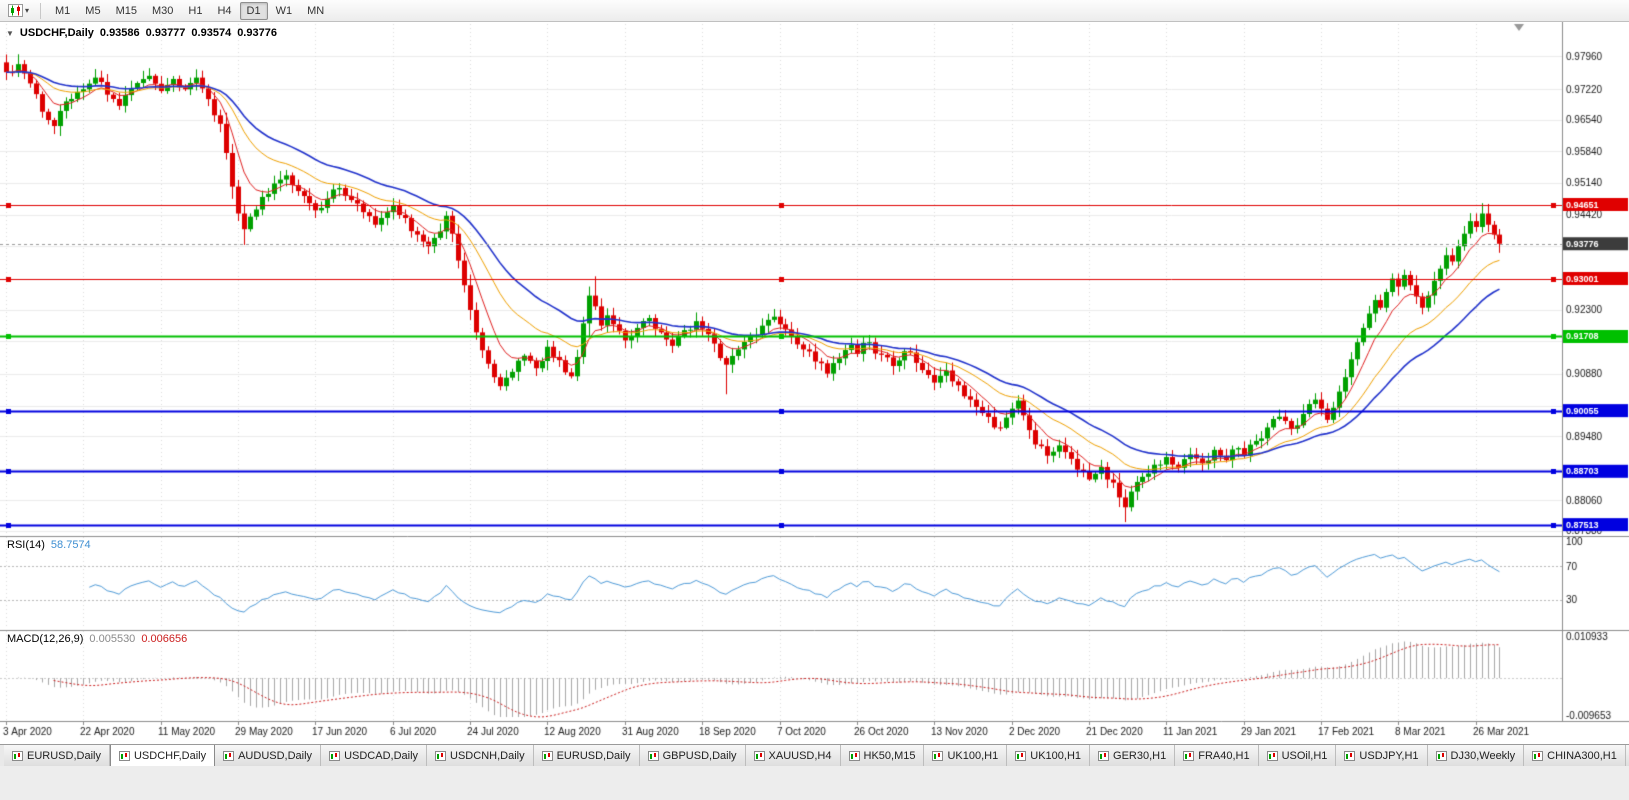  What do you see at coordinates (119, 33) in the screenshot?
I see `chart-open-value: 0.93586` at bounding box center [119, 33].